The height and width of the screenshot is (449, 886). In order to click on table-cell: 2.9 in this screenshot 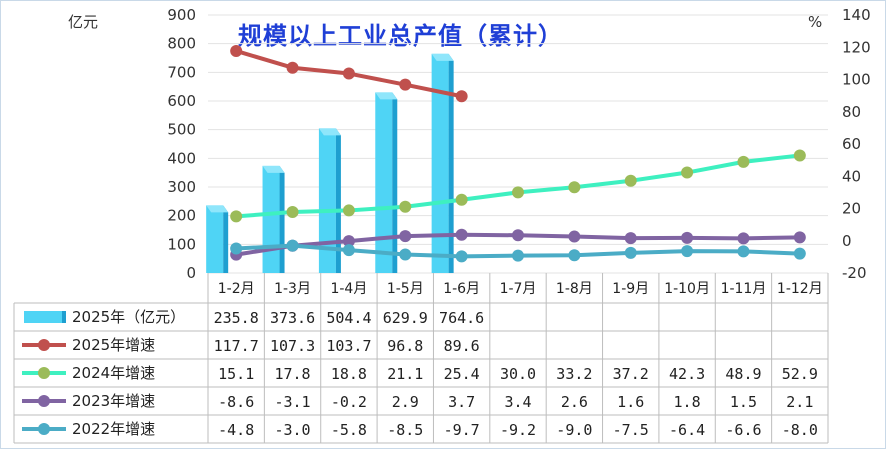, I will do `click(405, 402)`.